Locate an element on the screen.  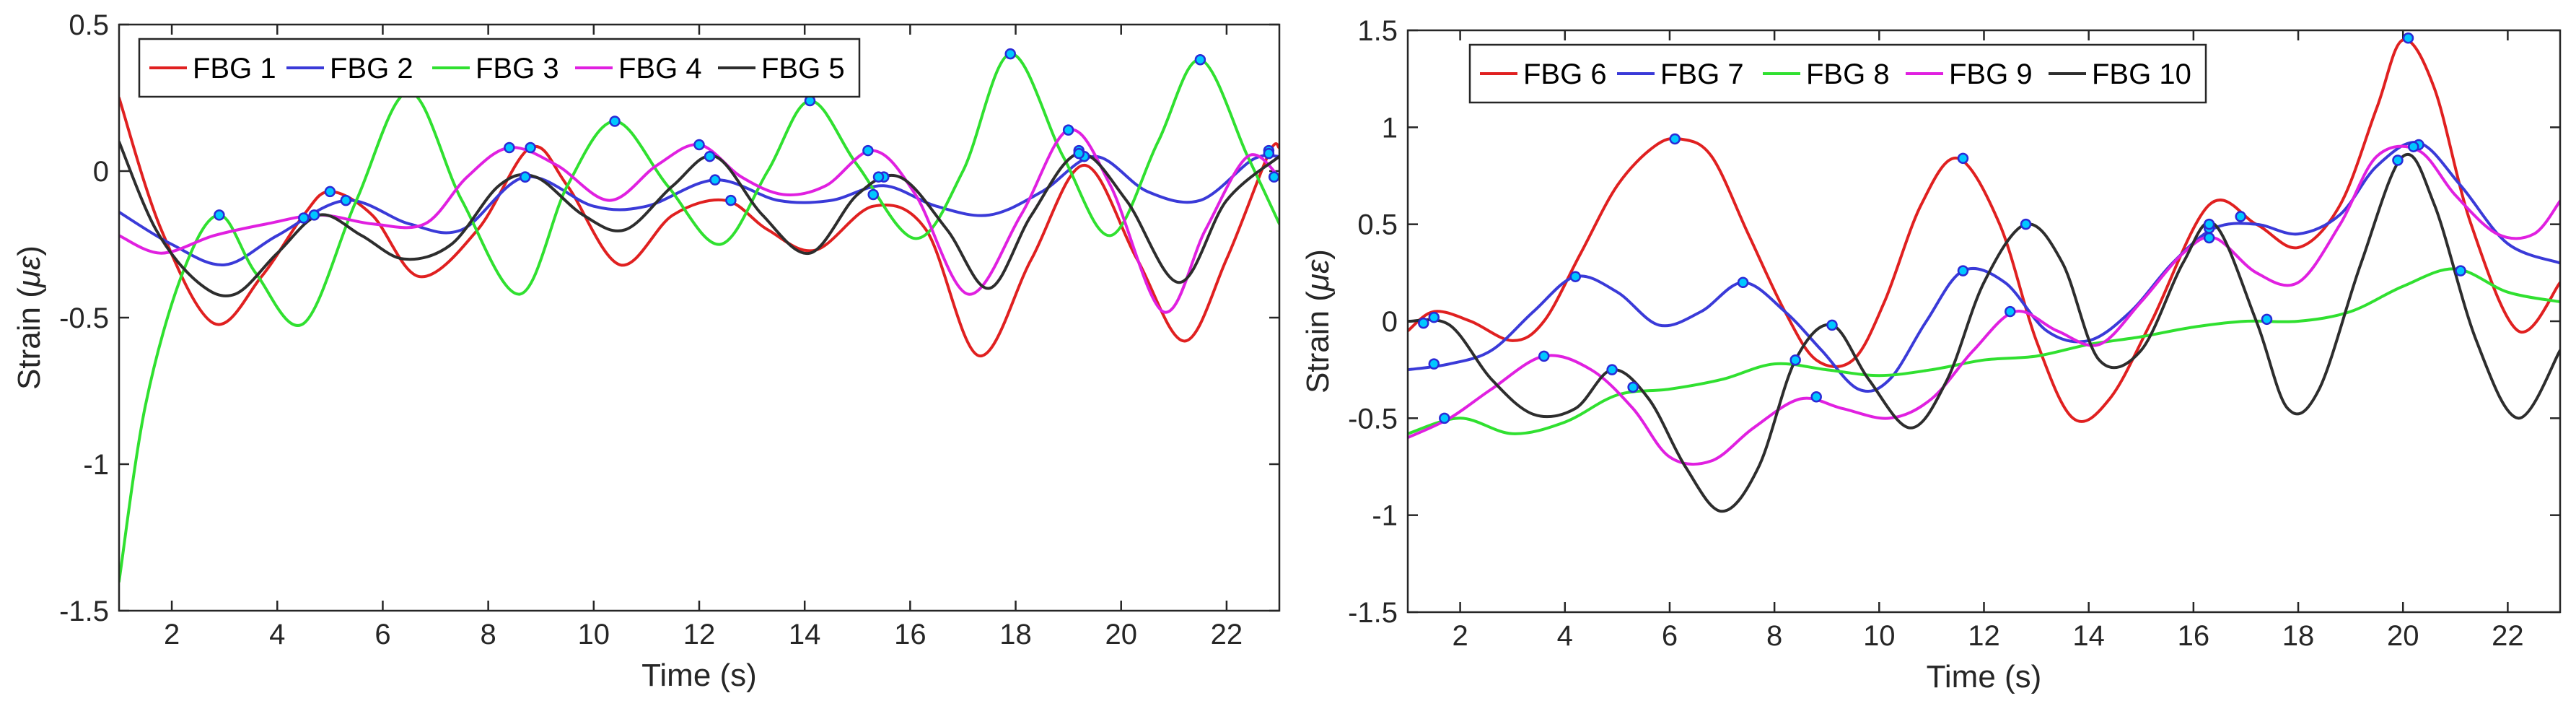
legend-entry: FBG 7 is located at coordinates (1702, 74).